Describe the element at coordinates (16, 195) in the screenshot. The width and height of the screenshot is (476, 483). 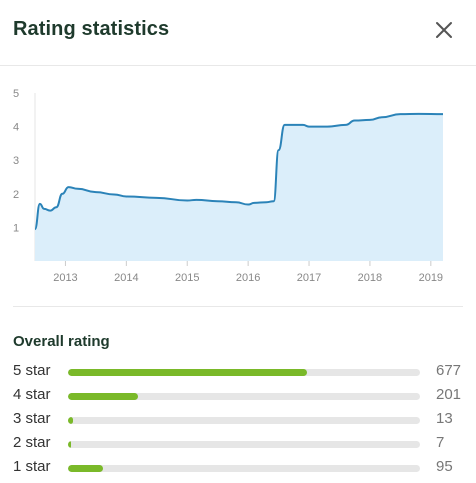
I see `y-tick-label: 2` at that location.